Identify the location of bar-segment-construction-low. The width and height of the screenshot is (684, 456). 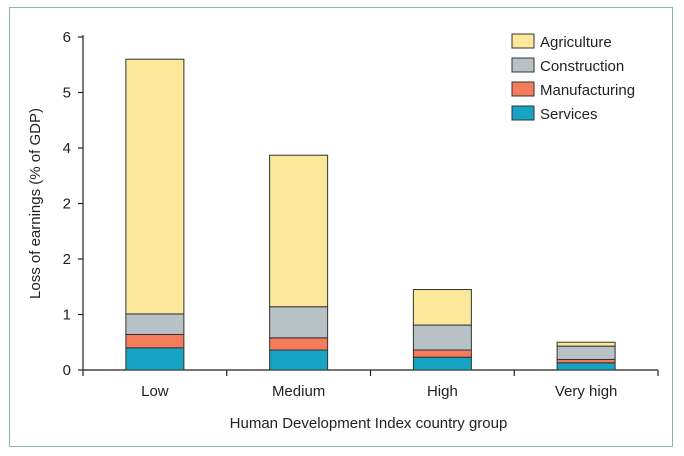
(155, 324).